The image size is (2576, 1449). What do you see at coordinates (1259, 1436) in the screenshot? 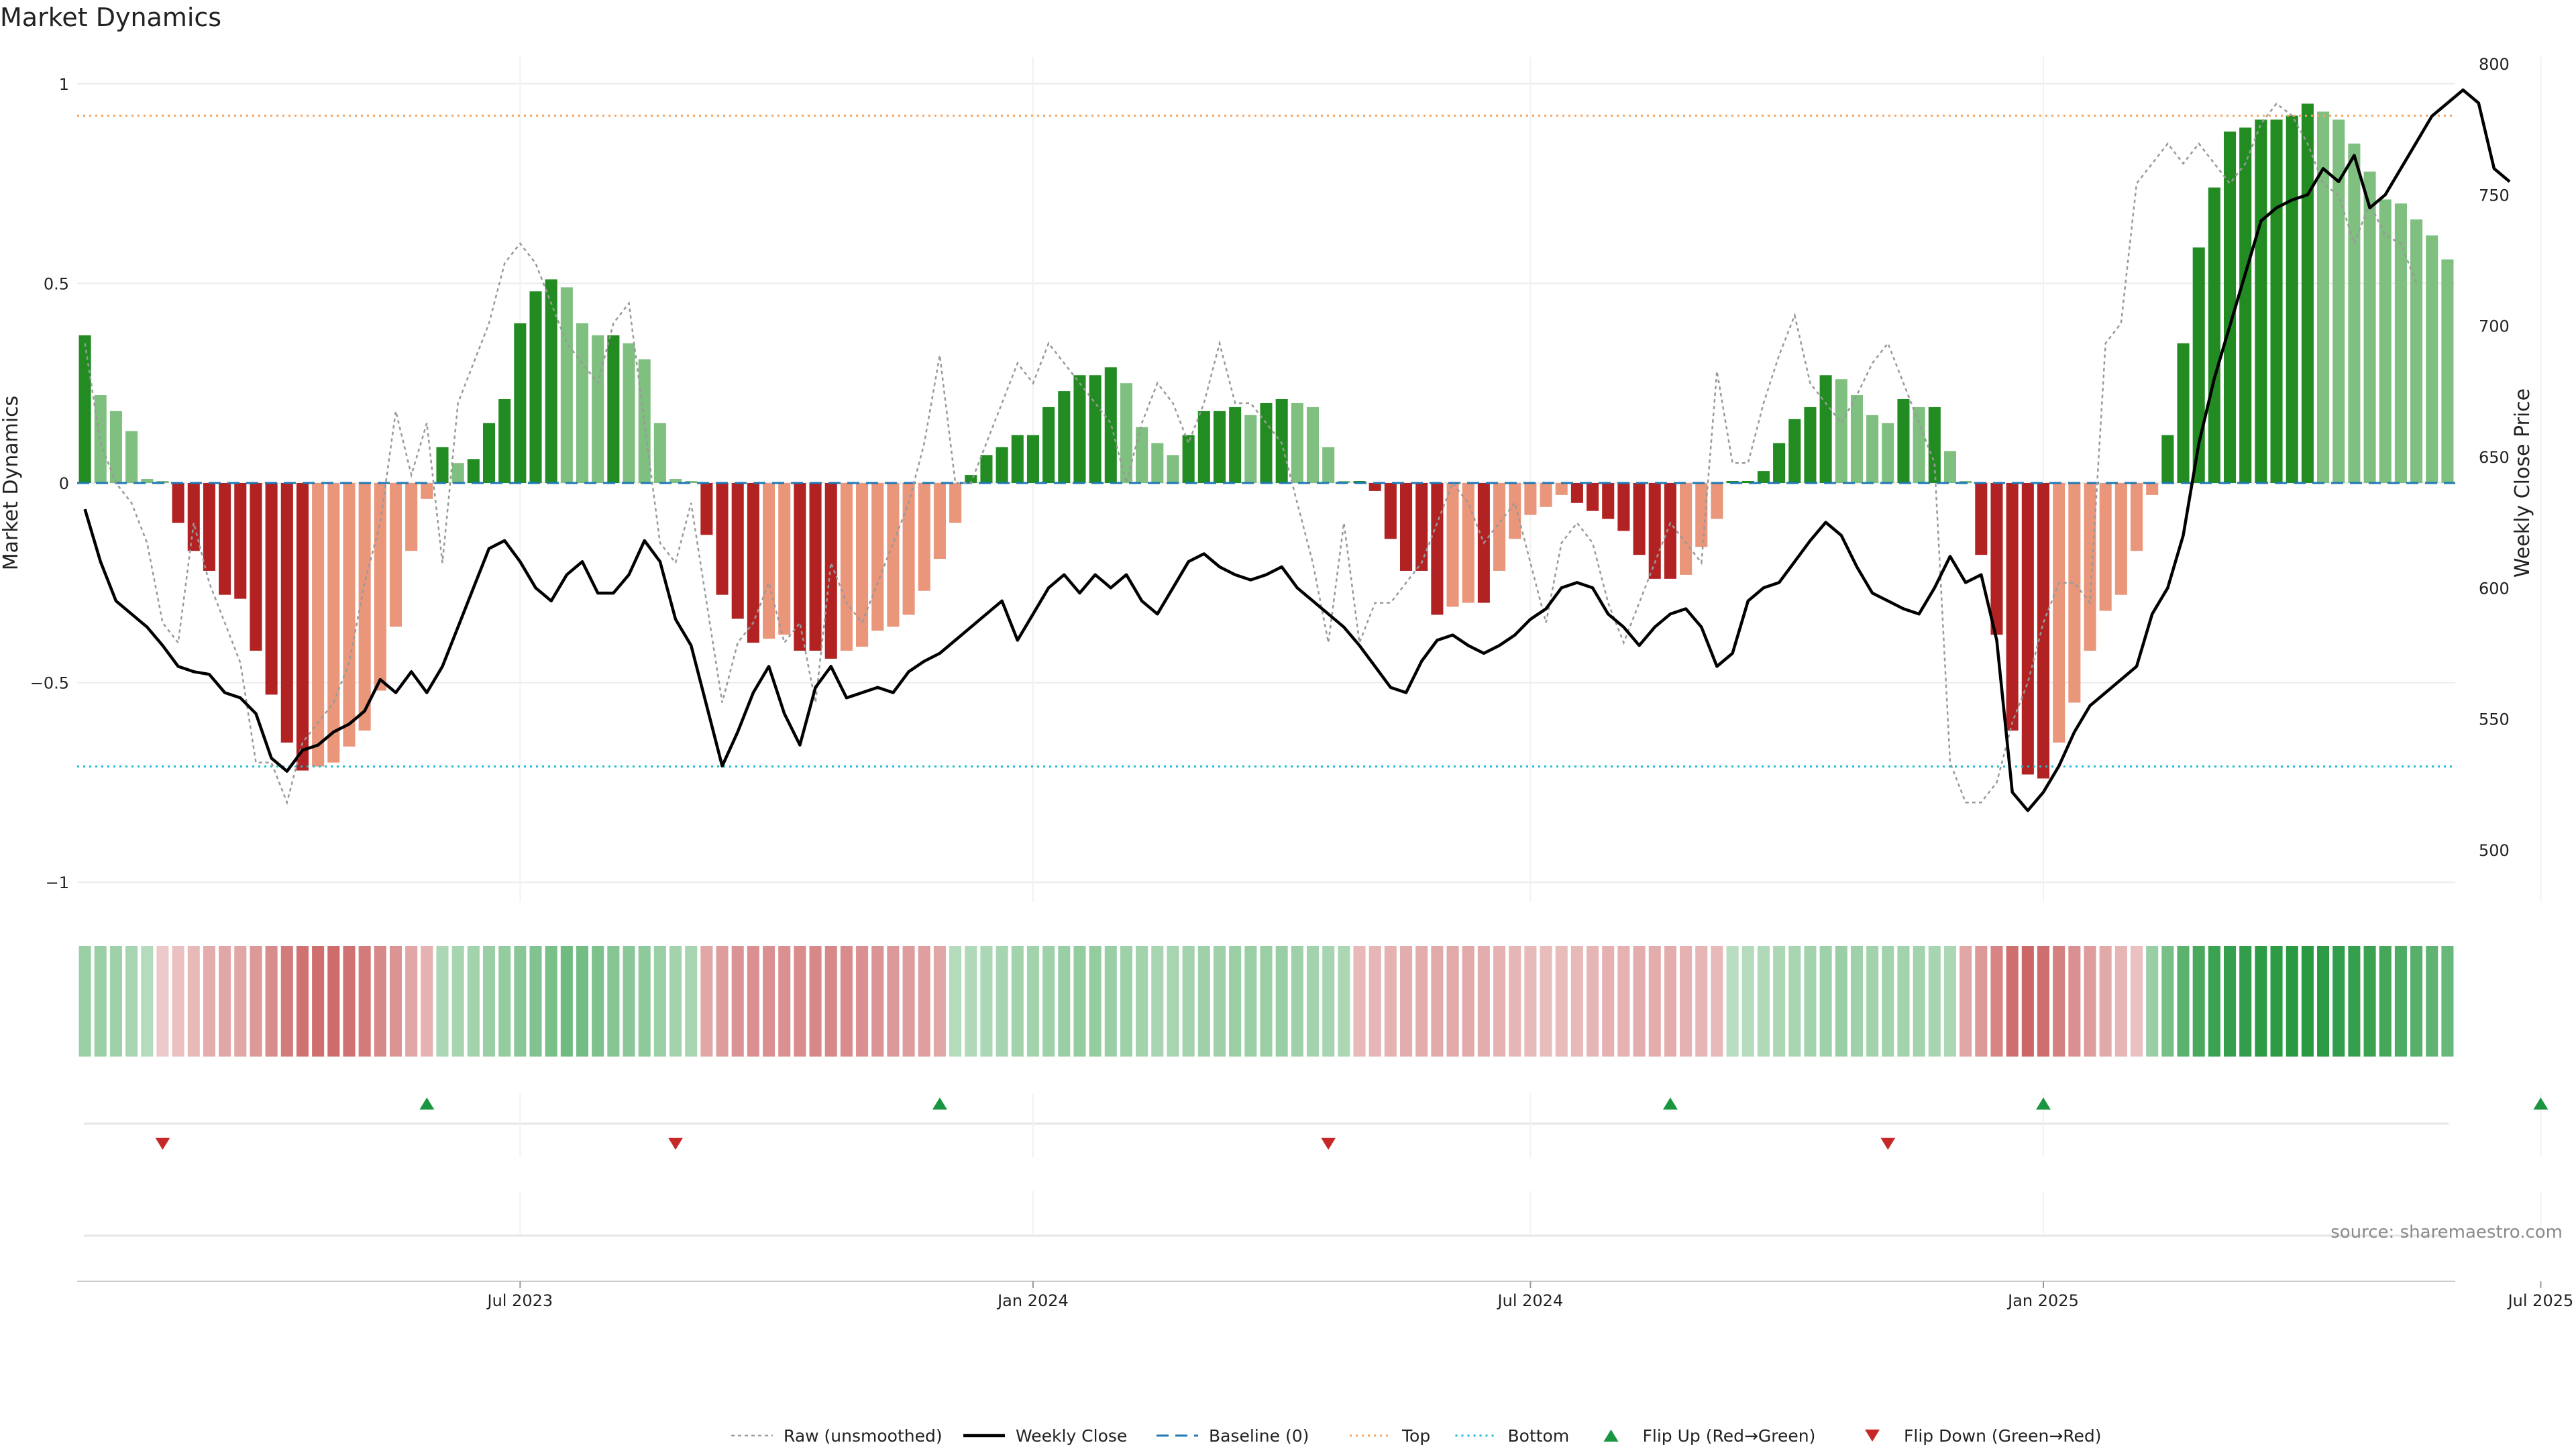
I see `legend-label: Baseline (0)` at bounding box center [1259, 1436].